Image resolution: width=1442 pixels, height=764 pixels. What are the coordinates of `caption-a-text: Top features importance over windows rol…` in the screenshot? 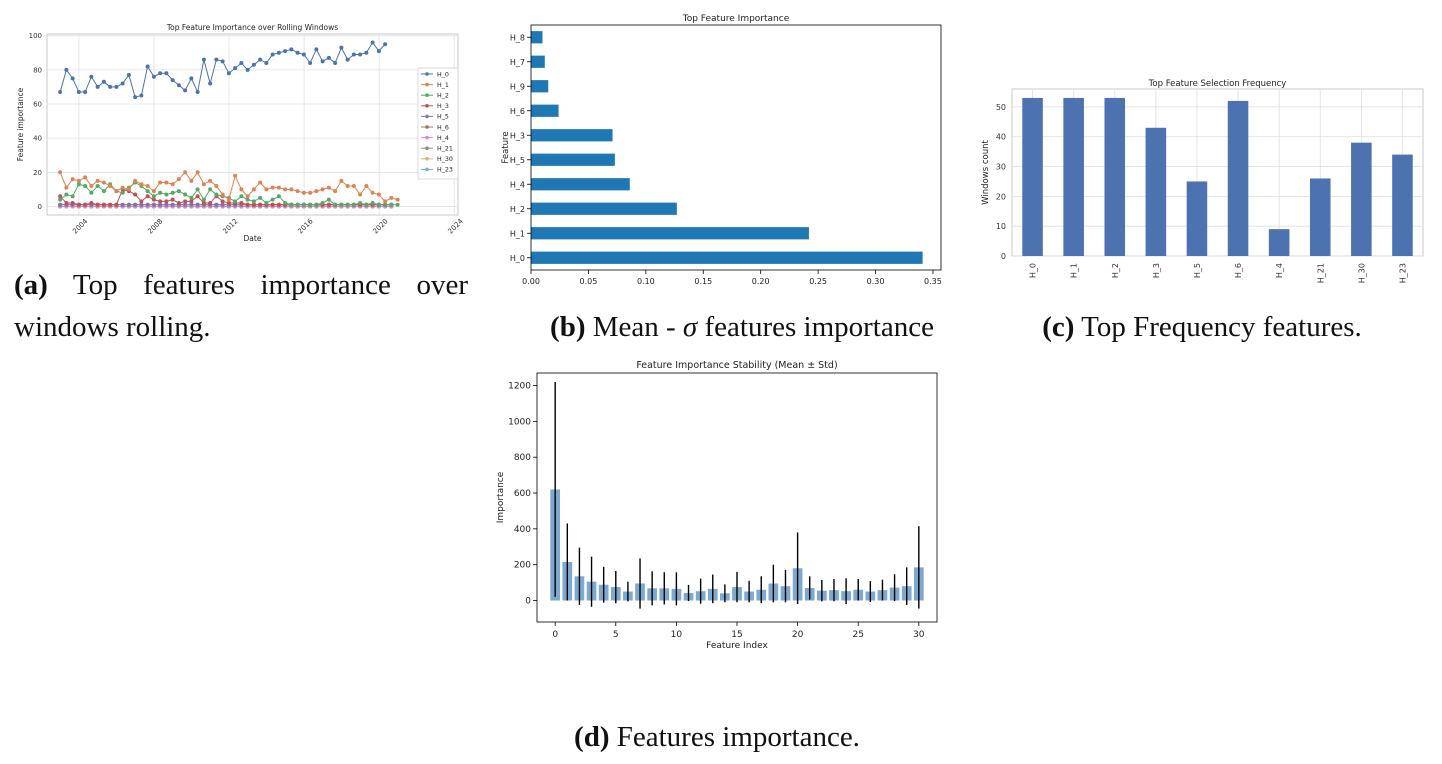 It's located at (241, 306).